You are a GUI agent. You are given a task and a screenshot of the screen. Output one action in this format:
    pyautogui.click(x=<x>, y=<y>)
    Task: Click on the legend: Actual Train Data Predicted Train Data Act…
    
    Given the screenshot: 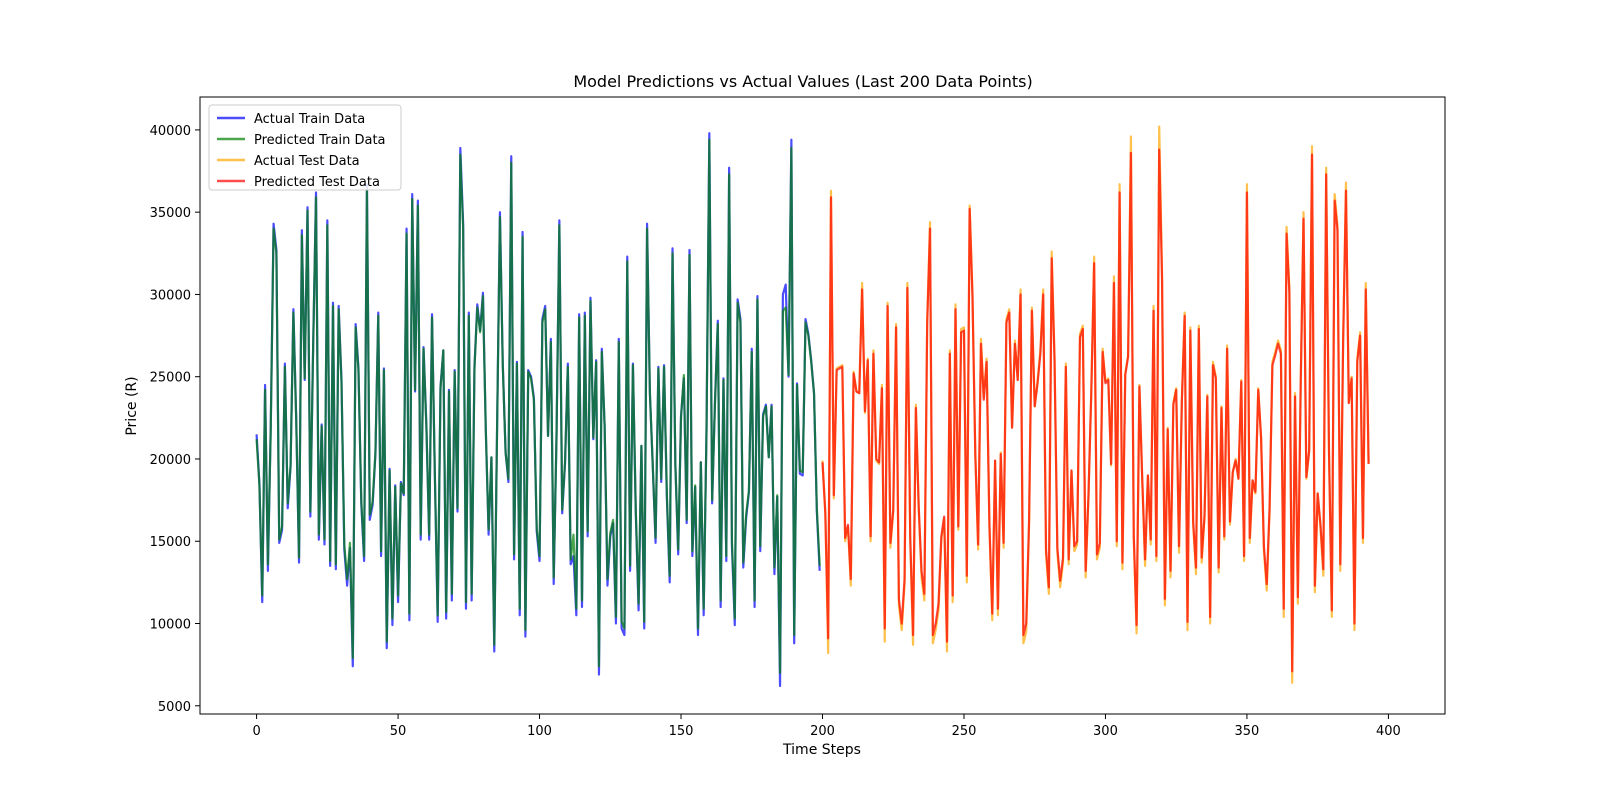 What is the action you would take?
    pyautogui.click(x=305, y=147)
    